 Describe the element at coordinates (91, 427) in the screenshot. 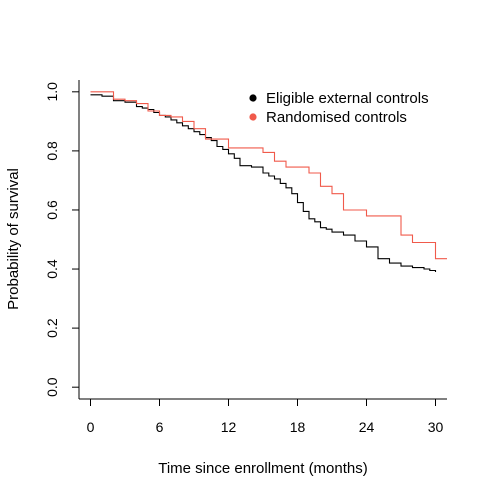

I see `x-tick-label: 0` at that location.